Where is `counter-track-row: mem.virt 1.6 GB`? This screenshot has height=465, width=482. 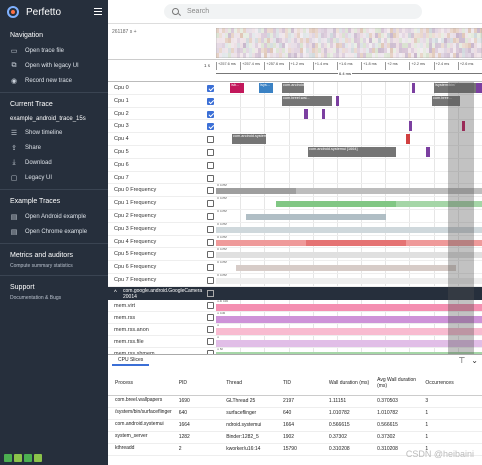 counter-track-row: mem.virt 1.6 GB is located at coordinates (295, 306).